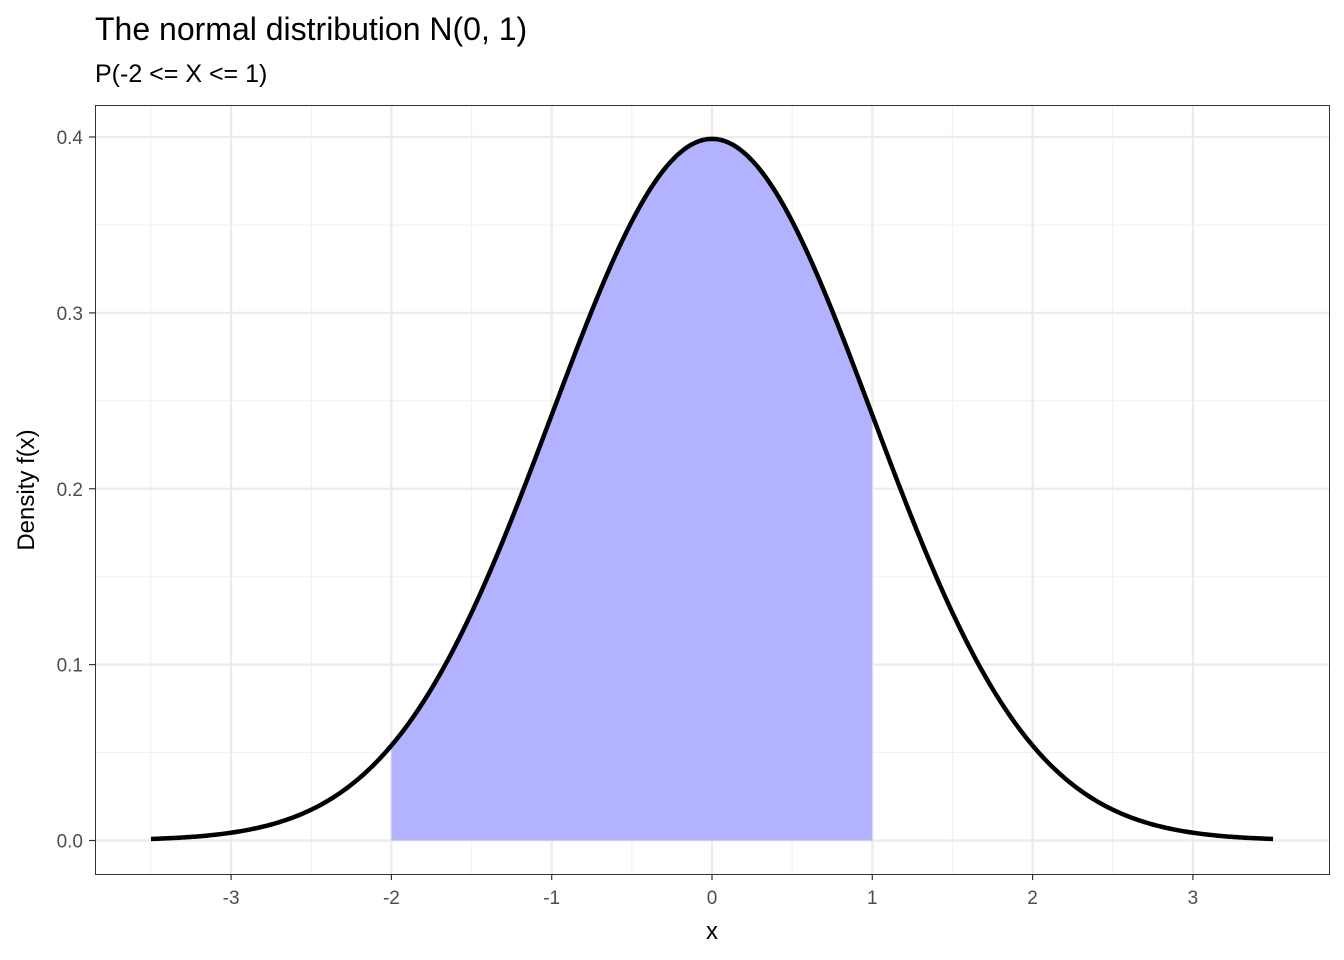 The width and height of the screenshot is (1344, 960). I want to click on x-tick-label: 1, so click(872, 898).